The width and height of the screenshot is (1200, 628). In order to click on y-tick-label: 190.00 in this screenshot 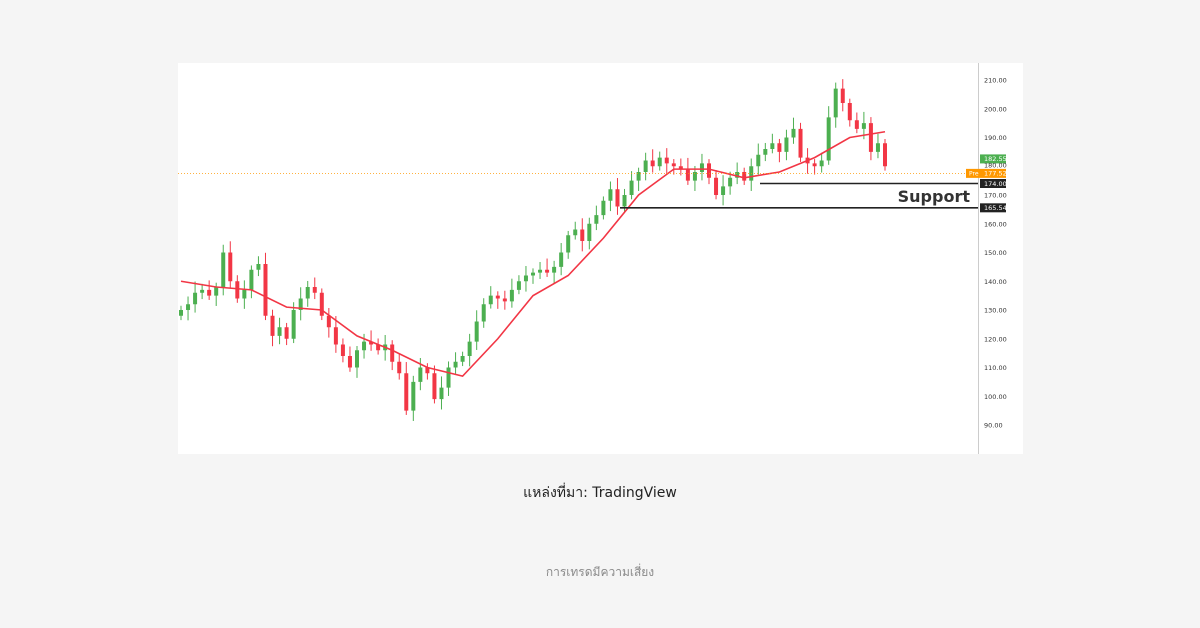, I will do `click(995, 138)`.